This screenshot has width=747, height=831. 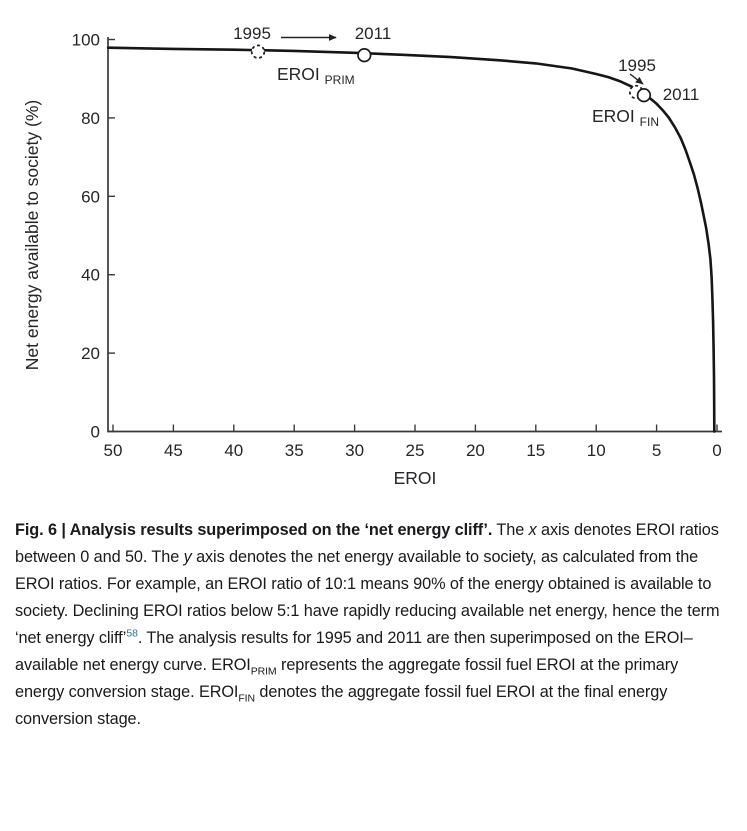 What do you see at coordinates (32, 235) in the screenshot?
I see `y-axis-title: Net energy available to society (%)` at bounding box center [32, 235].